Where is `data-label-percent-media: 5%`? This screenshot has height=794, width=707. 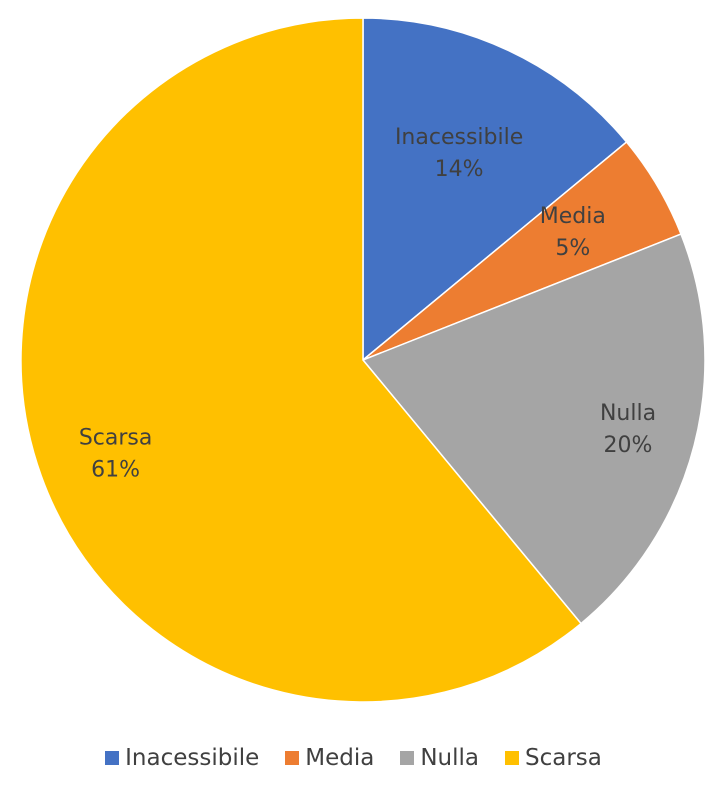 data-label-percent-media: 5% is located at coordinates (572, 248).